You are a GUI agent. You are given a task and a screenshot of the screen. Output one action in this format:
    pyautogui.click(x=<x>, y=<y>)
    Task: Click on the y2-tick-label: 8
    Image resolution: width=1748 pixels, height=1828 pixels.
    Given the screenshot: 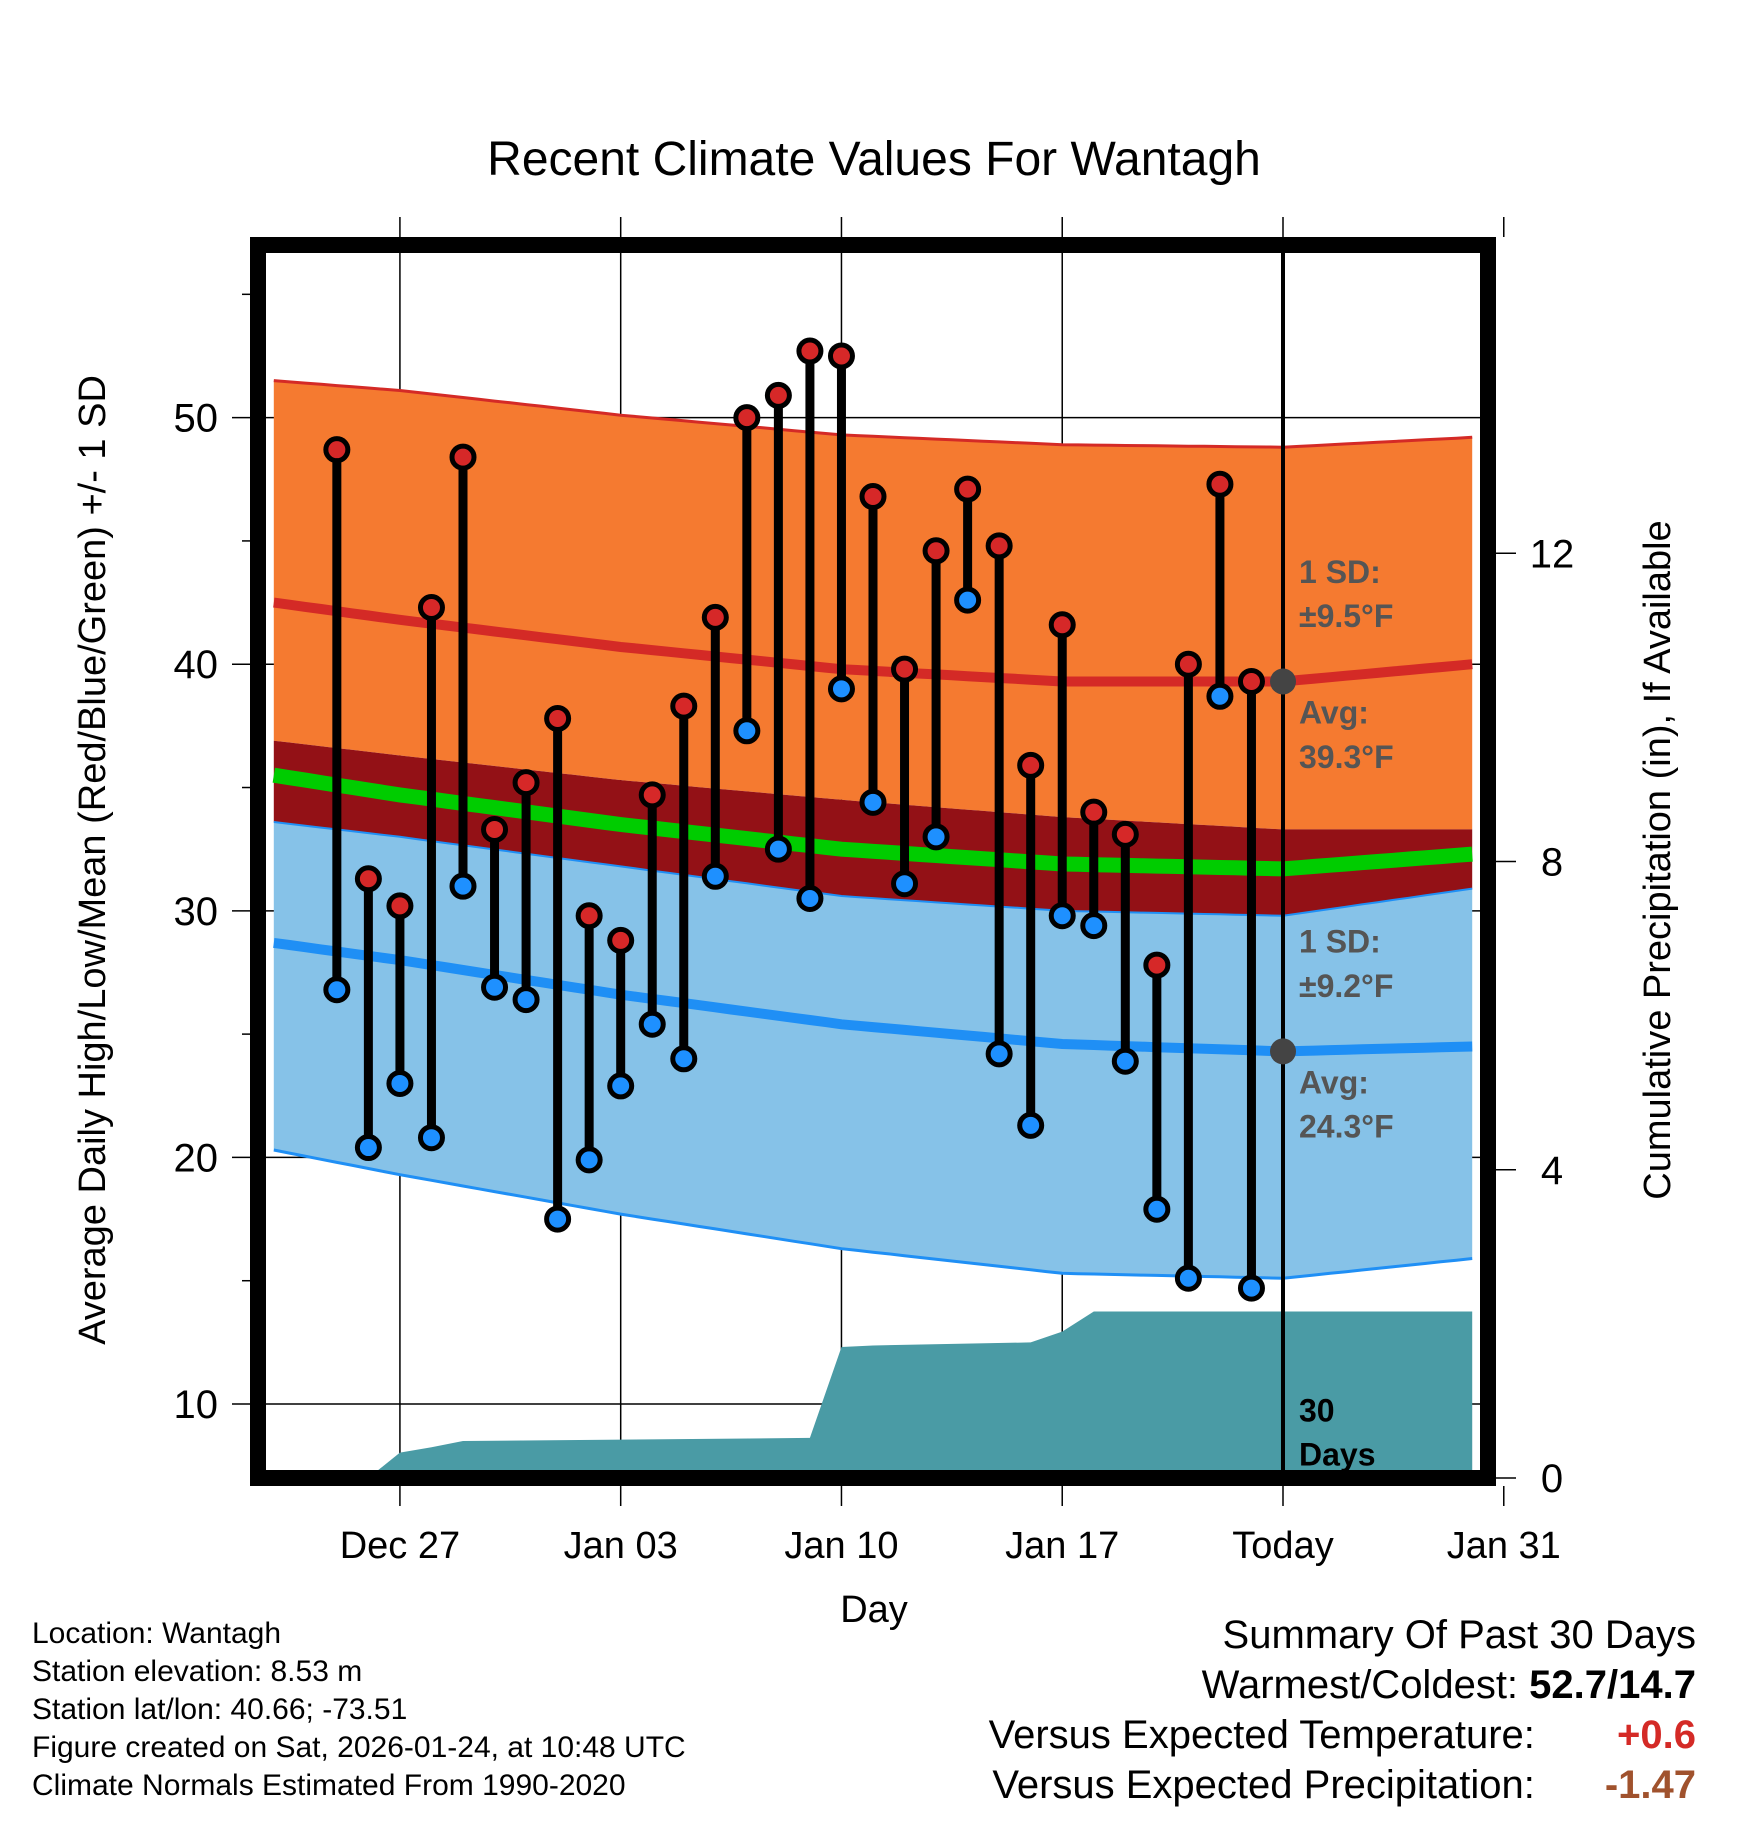 What is the action you would take?
    pyautogui.click(x=1552, y=863)
    